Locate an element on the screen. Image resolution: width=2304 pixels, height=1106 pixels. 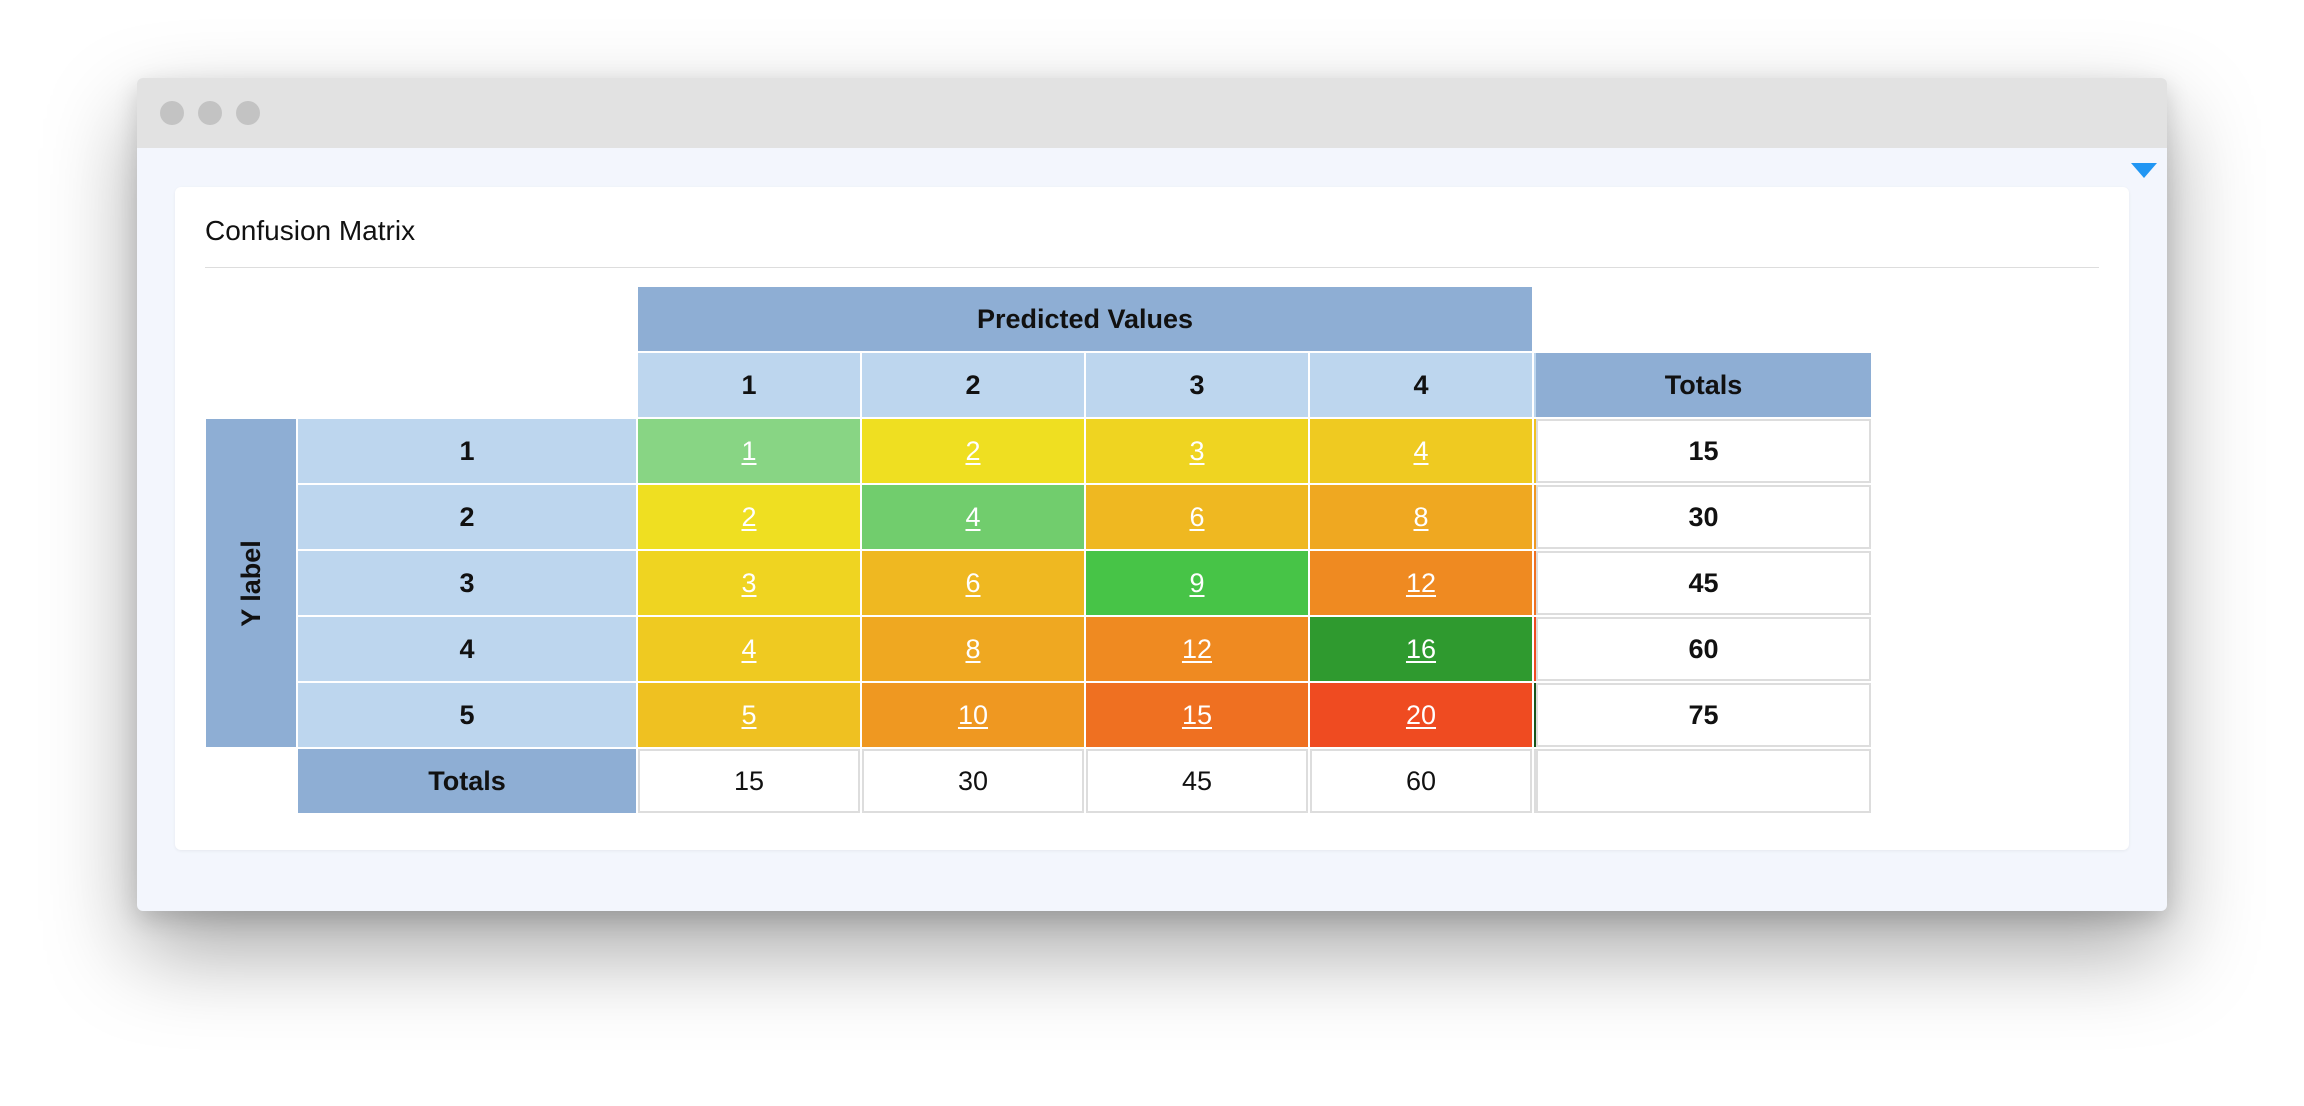
matrix-value-link: 10 is located at coordinates (973, 714).